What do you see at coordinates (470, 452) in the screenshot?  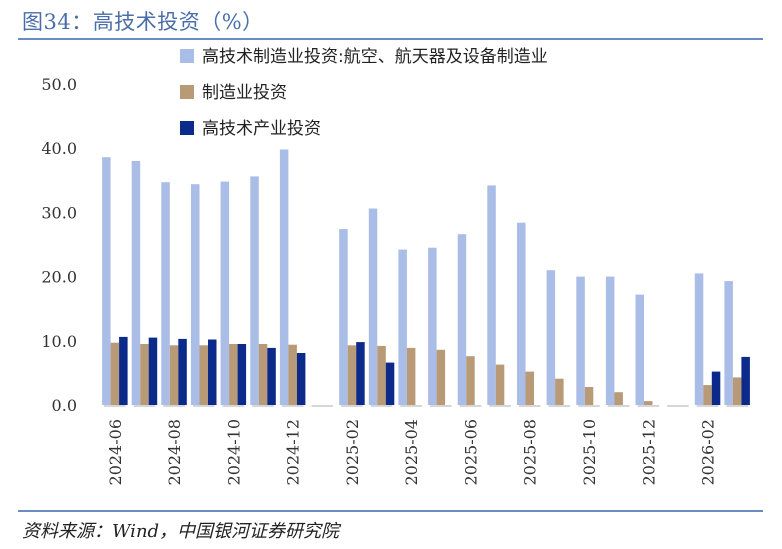 I see `x-tick-label: 2025-06` at bounding box center [470, 452].